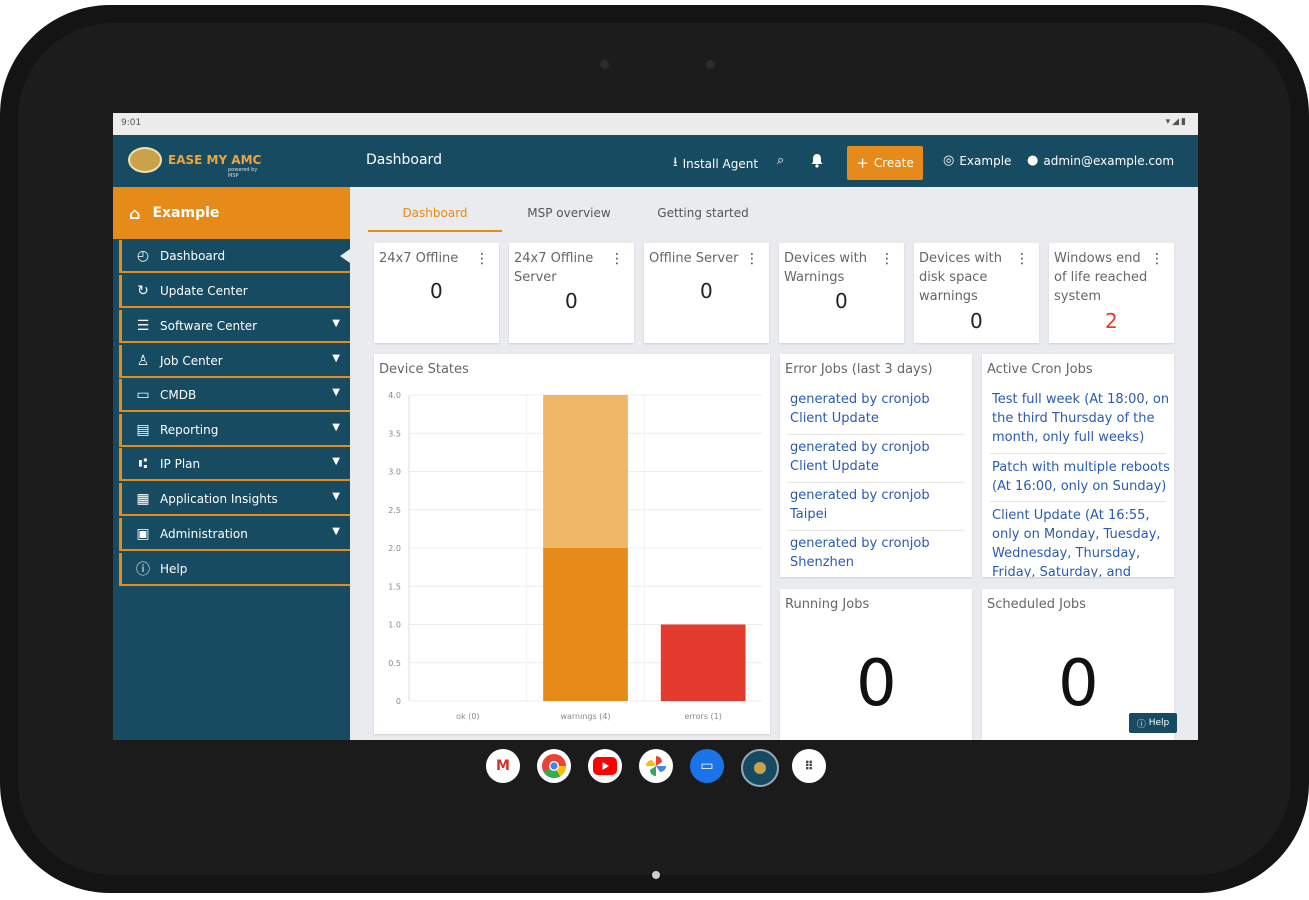 The width and height of the screenshot is (1309, 900). What do you see at coordinates (859, 369) in the screenshot?
I see `error-jobs-title: Error Jobs (last 3 days)` at bounding box center [859, 369].